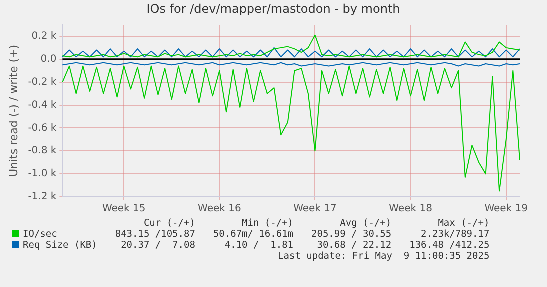 This screenshot has height=287, width=547. What do you see at coordinates (506, 209) in the screenshot?
I see `x-tick-label: Week 19` at bounding box center [506, 209].